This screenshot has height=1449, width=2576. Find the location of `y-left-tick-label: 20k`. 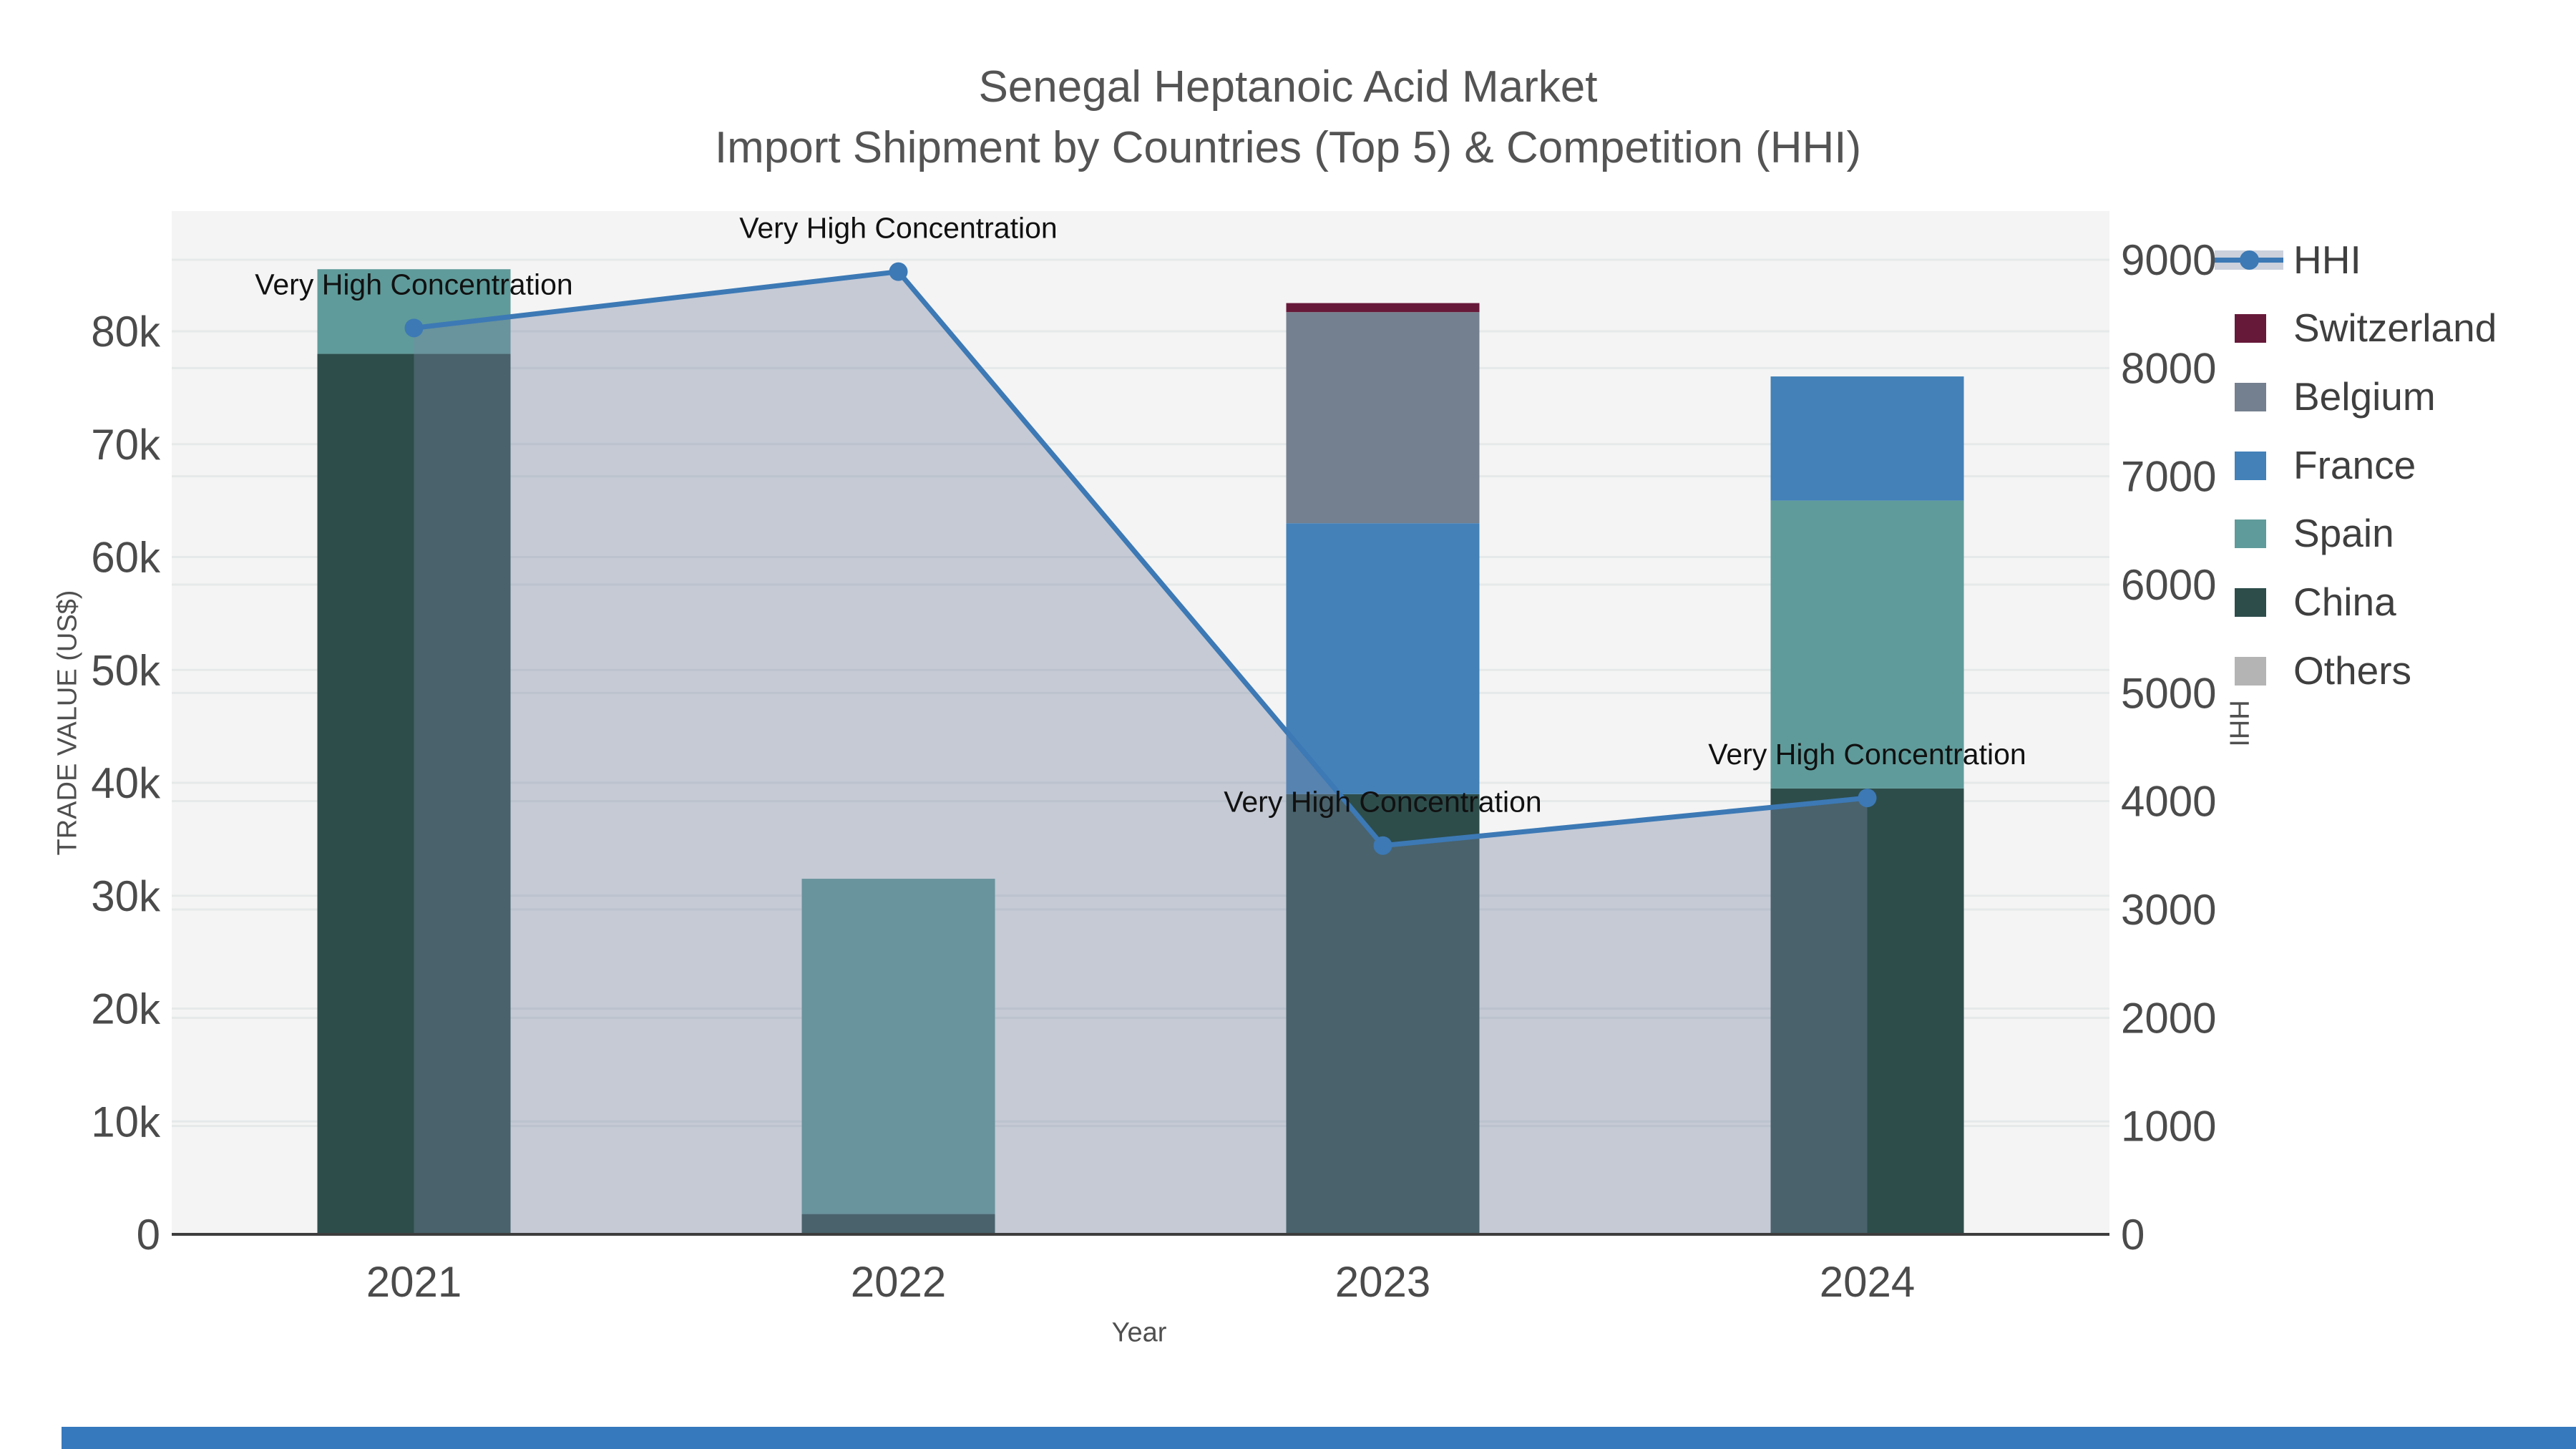

y-left-tick-label: 20k is located at coordinates (126, 1009).